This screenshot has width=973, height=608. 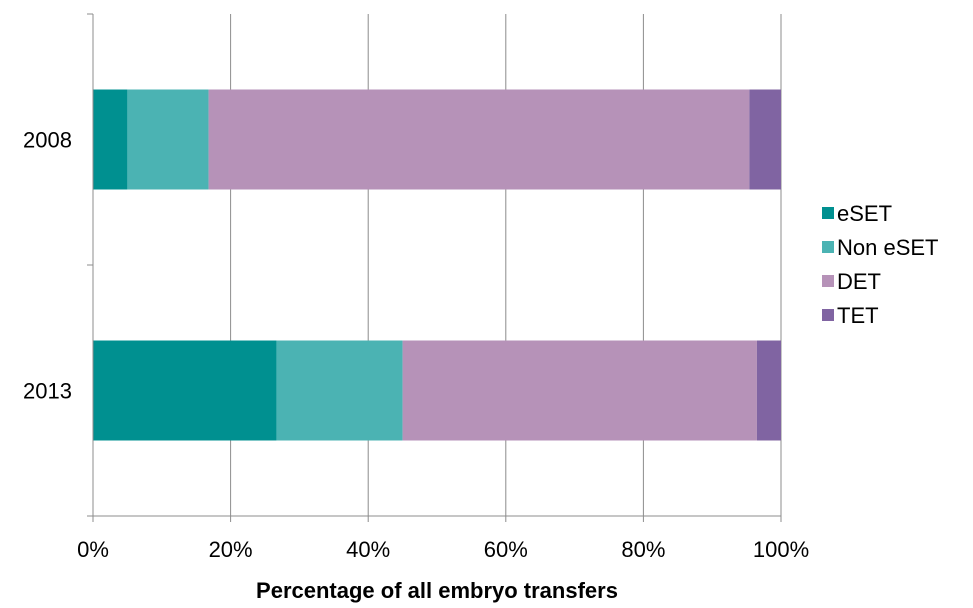 What do you see at coordinates (443, 549) in the screenshot?
I see `tick-labels: 0% 20% 40% 60% 80% 100%` at bounding box center [443, 549].